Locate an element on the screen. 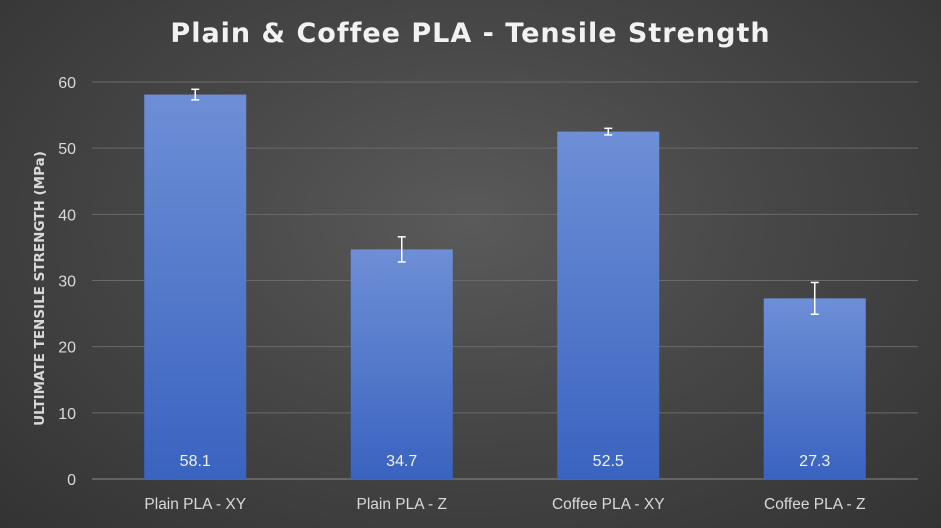 Image resolution: width=941 pixels, height=528 pixels. x-tick-label: Coffee PLA - Z is located at coordinates (814, 504).